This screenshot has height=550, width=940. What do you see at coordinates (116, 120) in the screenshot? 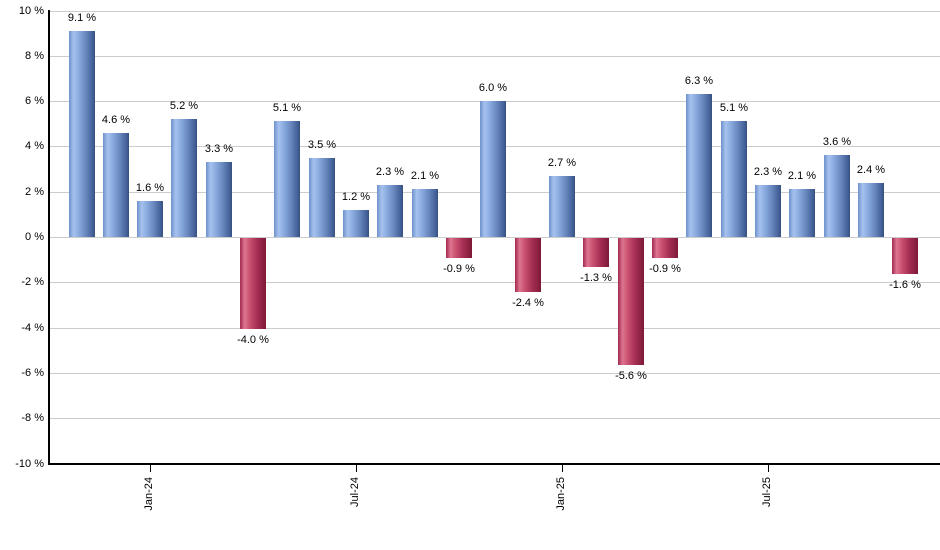
I see `bar-value-label: 4.6 %` at bounding box center [116, 120].